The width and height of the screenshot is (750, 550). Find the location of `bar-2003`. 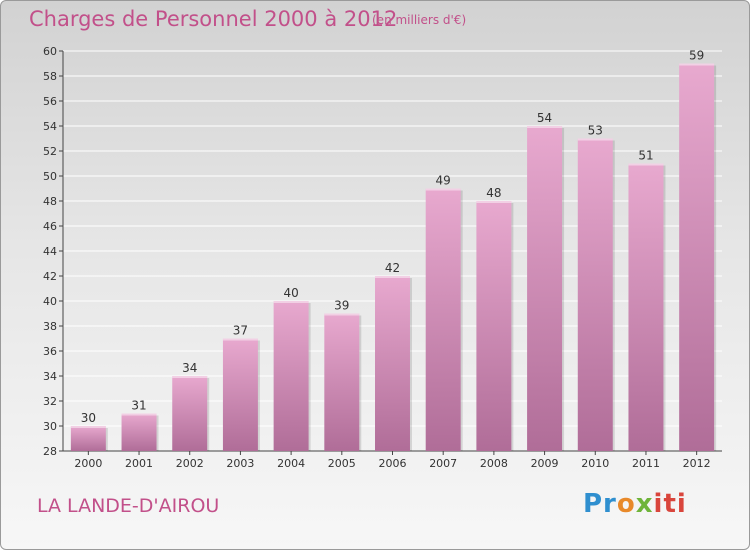

bar-2003 is located at coordinates (240, 394).